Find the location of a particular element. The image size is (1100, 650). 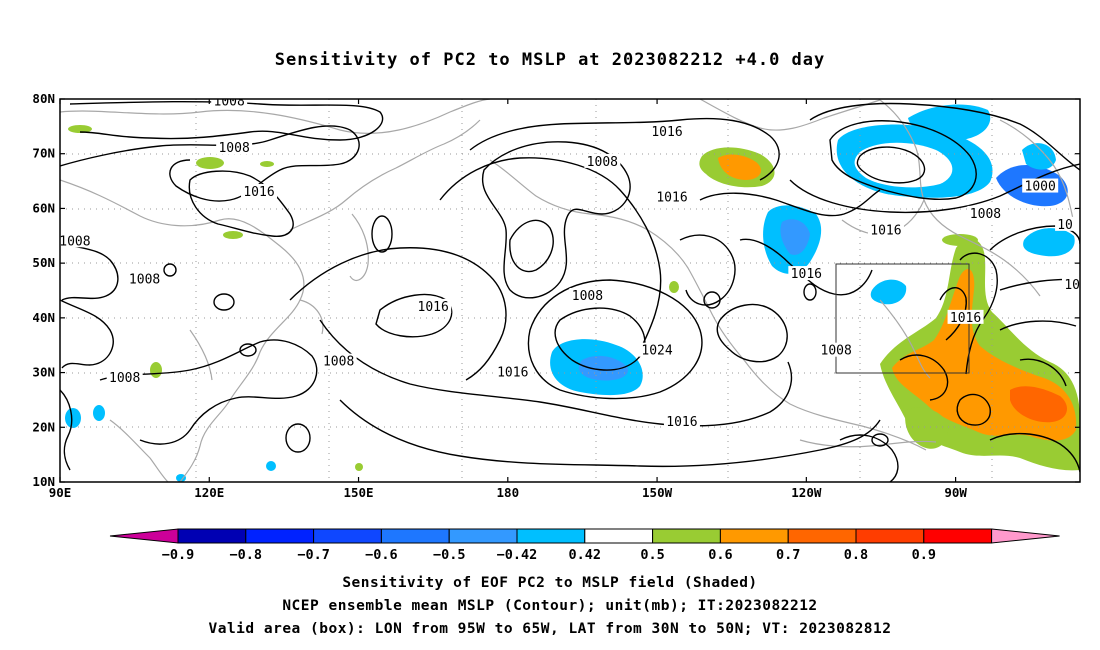

lat-tick-label: 80N is located at coordinates (43, 98).